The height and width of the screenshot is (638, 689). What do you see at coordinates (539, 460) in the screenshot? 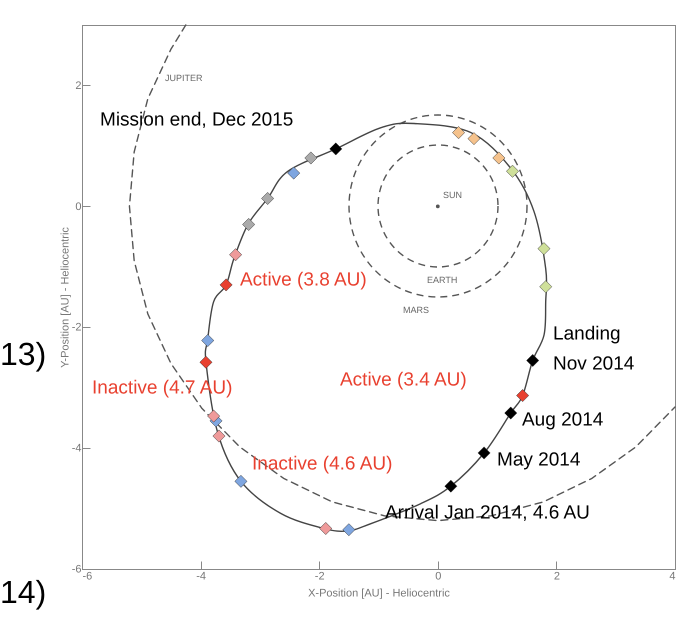
I see `annotation: May 2014` at bounding box center [539, 460].